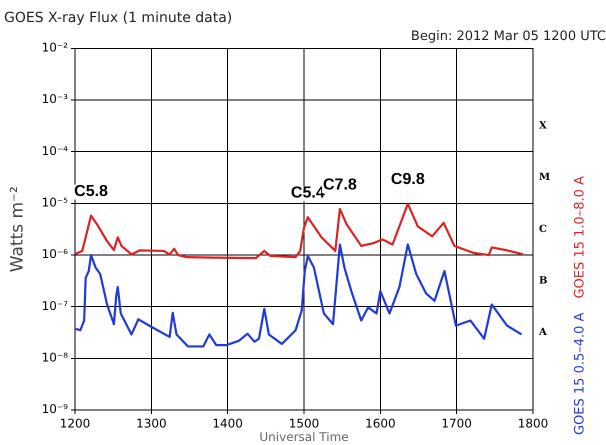  Describe the element at coordinates (55, 151) in the screenshot. I see `y-tick-label: 10⁻⁴` at that location.